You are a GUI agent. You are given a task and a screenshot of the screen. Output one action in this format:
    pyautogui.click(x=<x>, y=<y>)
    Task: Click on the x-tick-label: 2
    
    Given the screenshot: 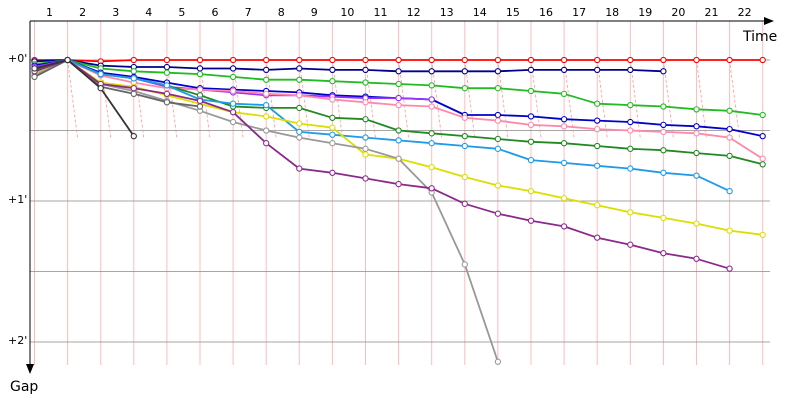 What is the action you would take?
    pyautogui.click(x=82, y=12)
    